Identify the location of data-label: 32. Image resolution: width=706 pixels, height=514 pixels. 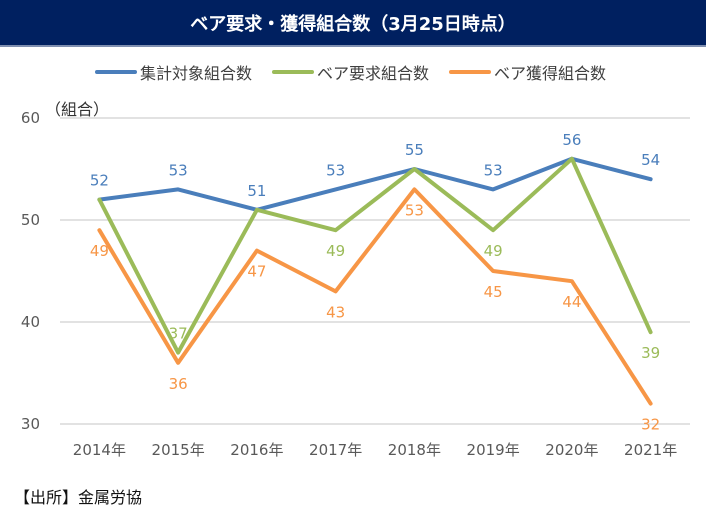
(650, 425).